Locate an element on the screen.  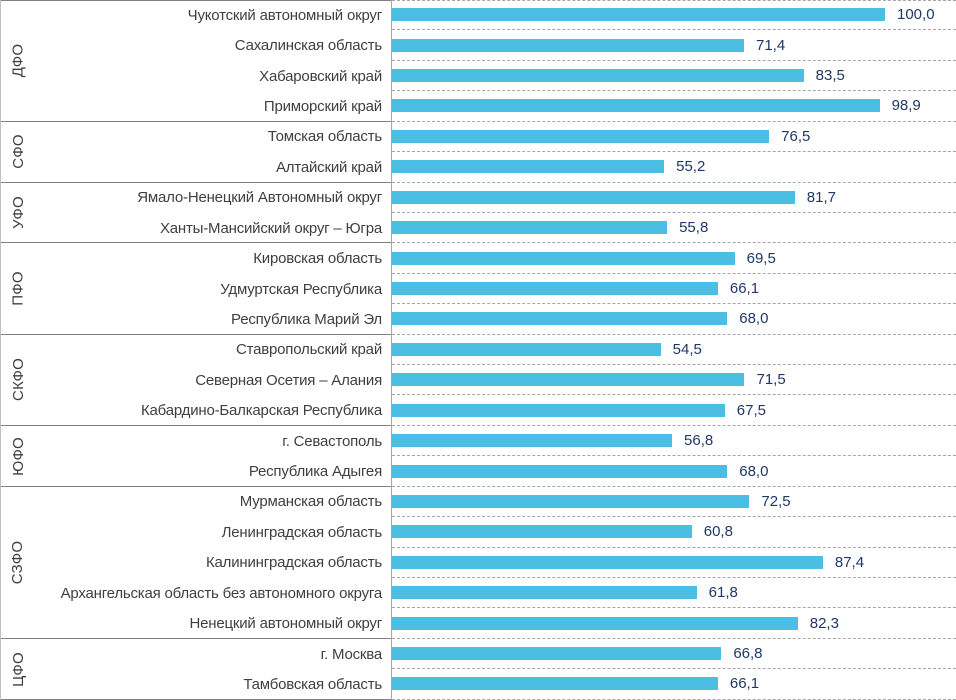
category-label: Ненецкий автономный округ is located at coordinates (285, 624).